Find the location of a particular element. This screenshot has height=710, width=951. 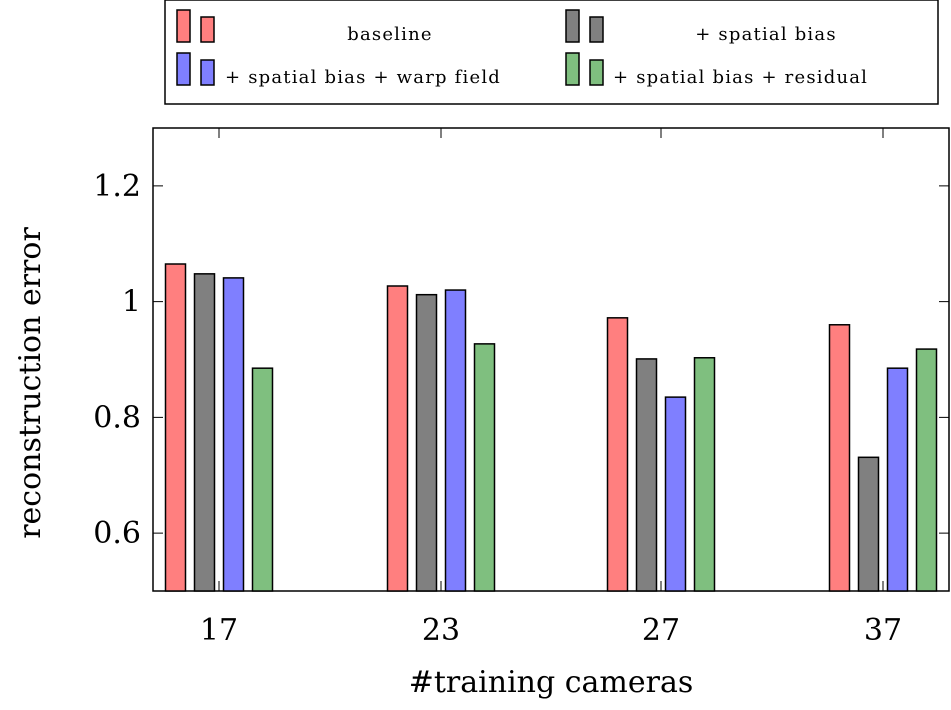

y-tick-label: 0.8 is located at coordinates (117, 417).